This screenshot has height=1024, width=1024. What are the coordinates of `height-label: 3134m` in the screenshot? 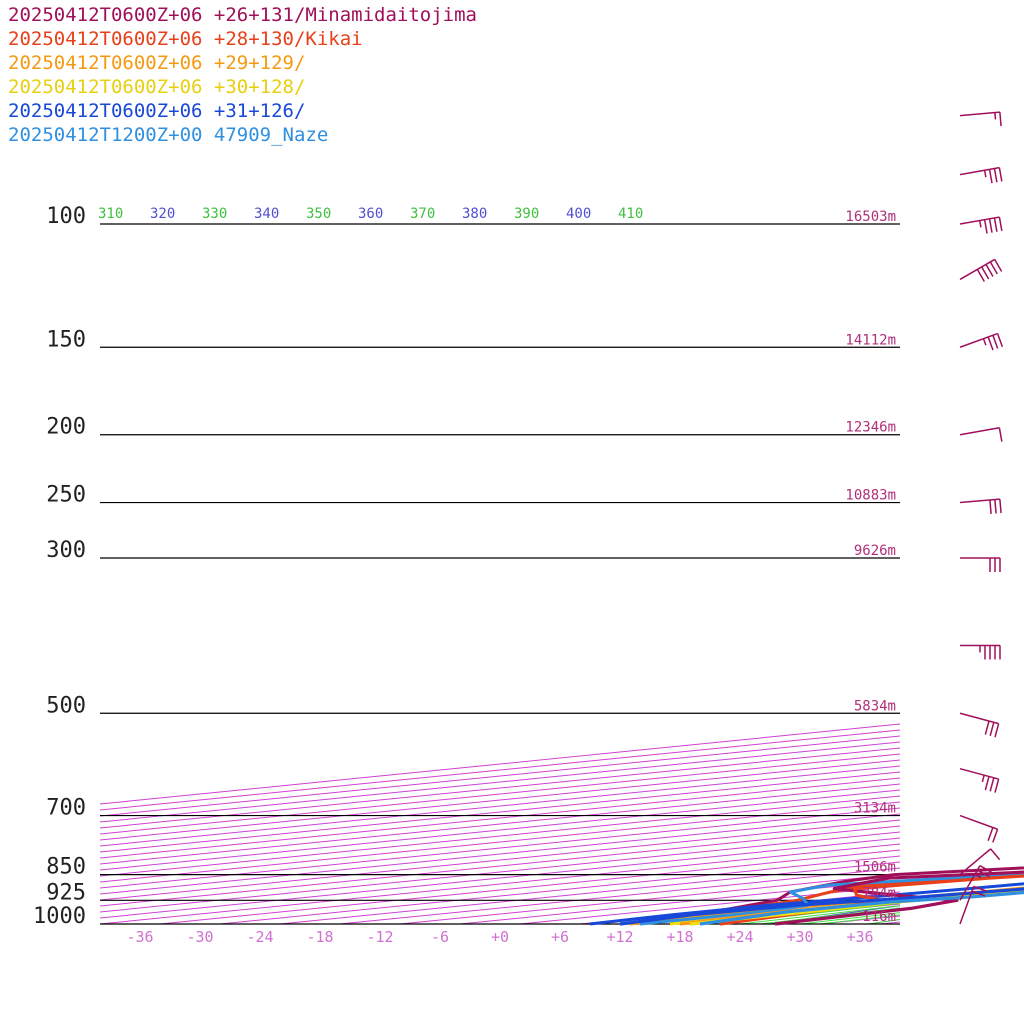 It's located at (875, 809).